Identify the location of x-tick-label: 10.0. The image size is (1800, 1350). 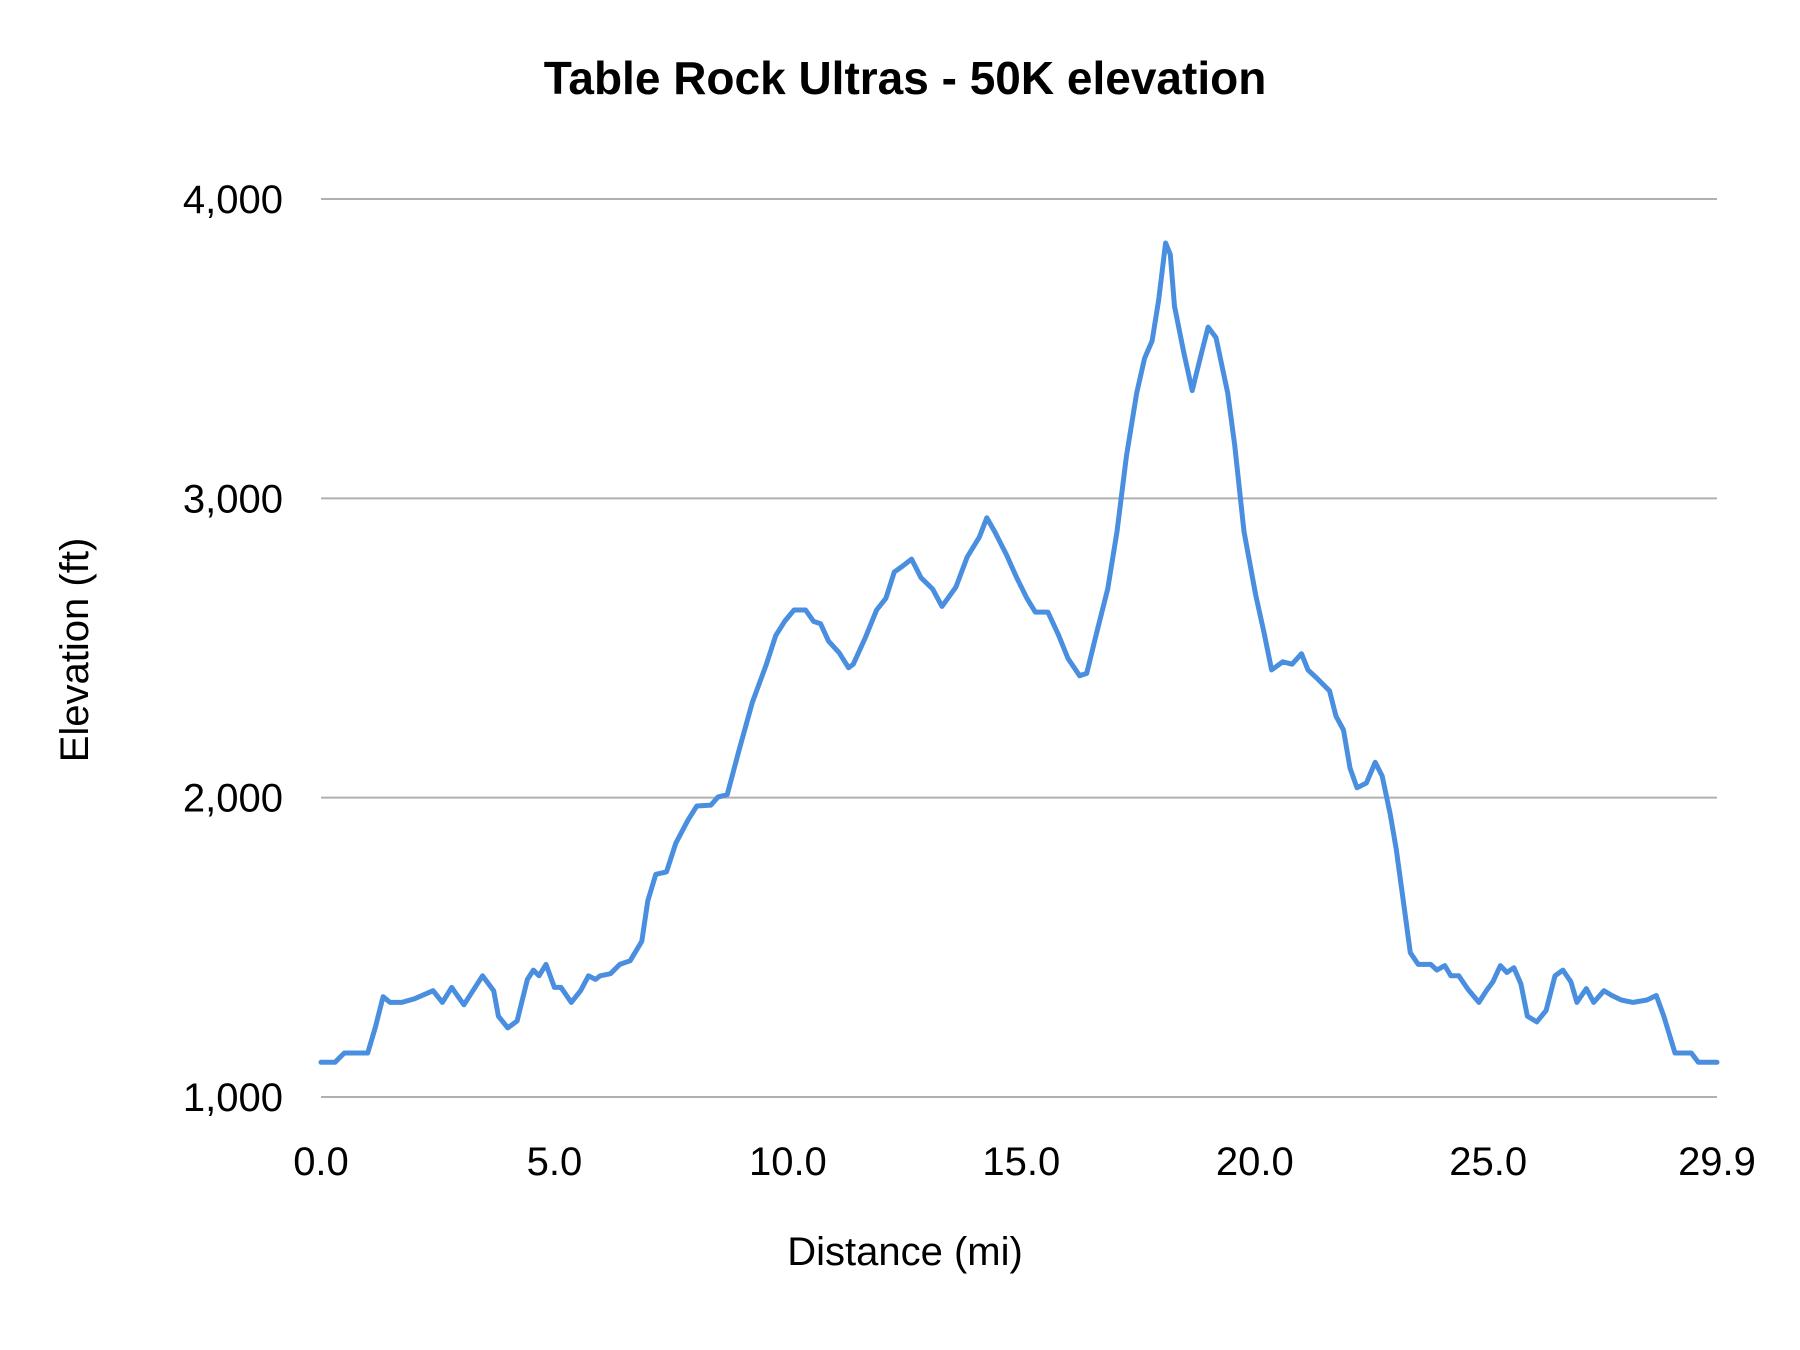
(788, 1162).